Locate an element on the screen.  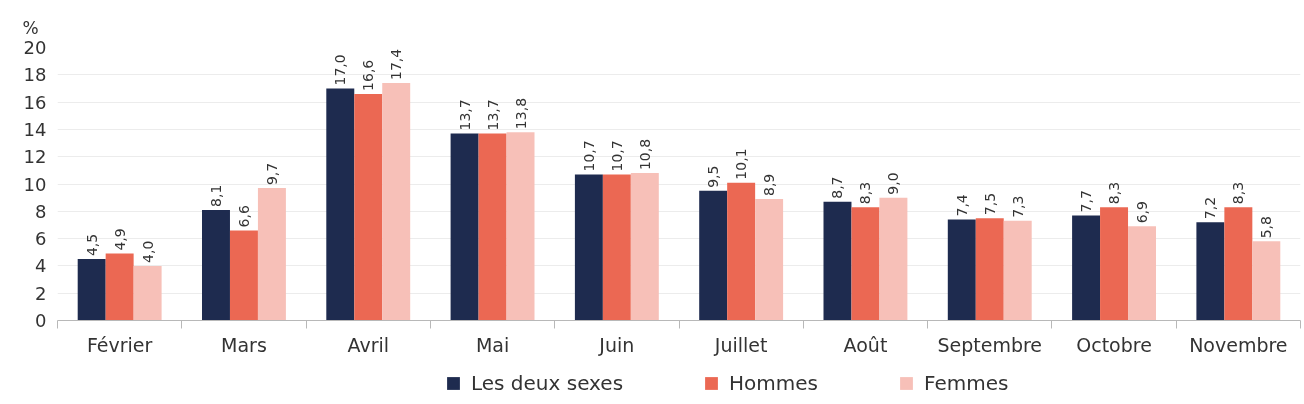
y-tick-label: 6 is located at coordinates (41, 239).